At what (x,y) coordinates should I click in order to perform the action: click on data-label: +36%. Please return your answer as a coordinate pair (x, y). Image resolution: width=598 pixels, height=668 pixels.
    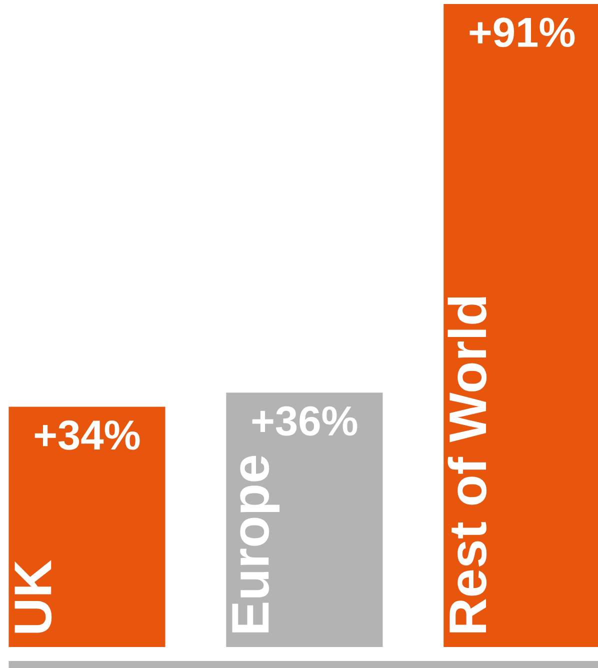
    Looking at the image, I should click on (305, 421).